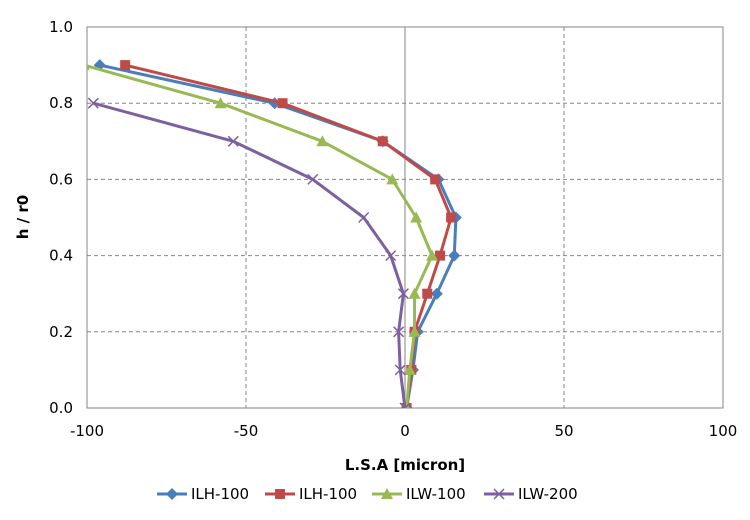  I want to click on legend-item: ILW-100, so click(419, 494).